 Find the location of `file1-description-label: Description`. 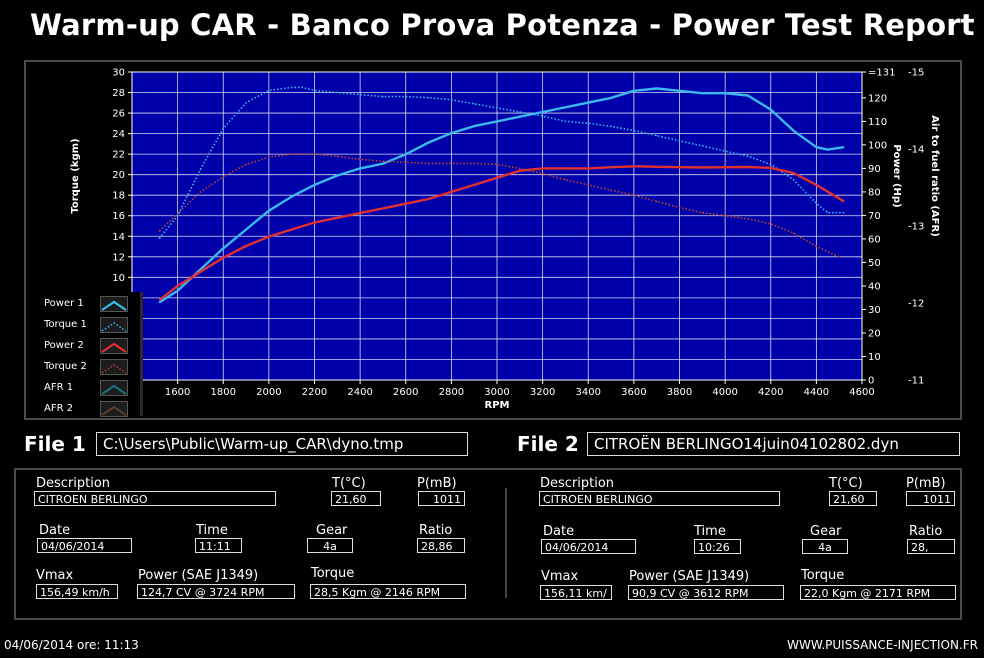

file1-description-label: Description is located at coordinates (73, 483).